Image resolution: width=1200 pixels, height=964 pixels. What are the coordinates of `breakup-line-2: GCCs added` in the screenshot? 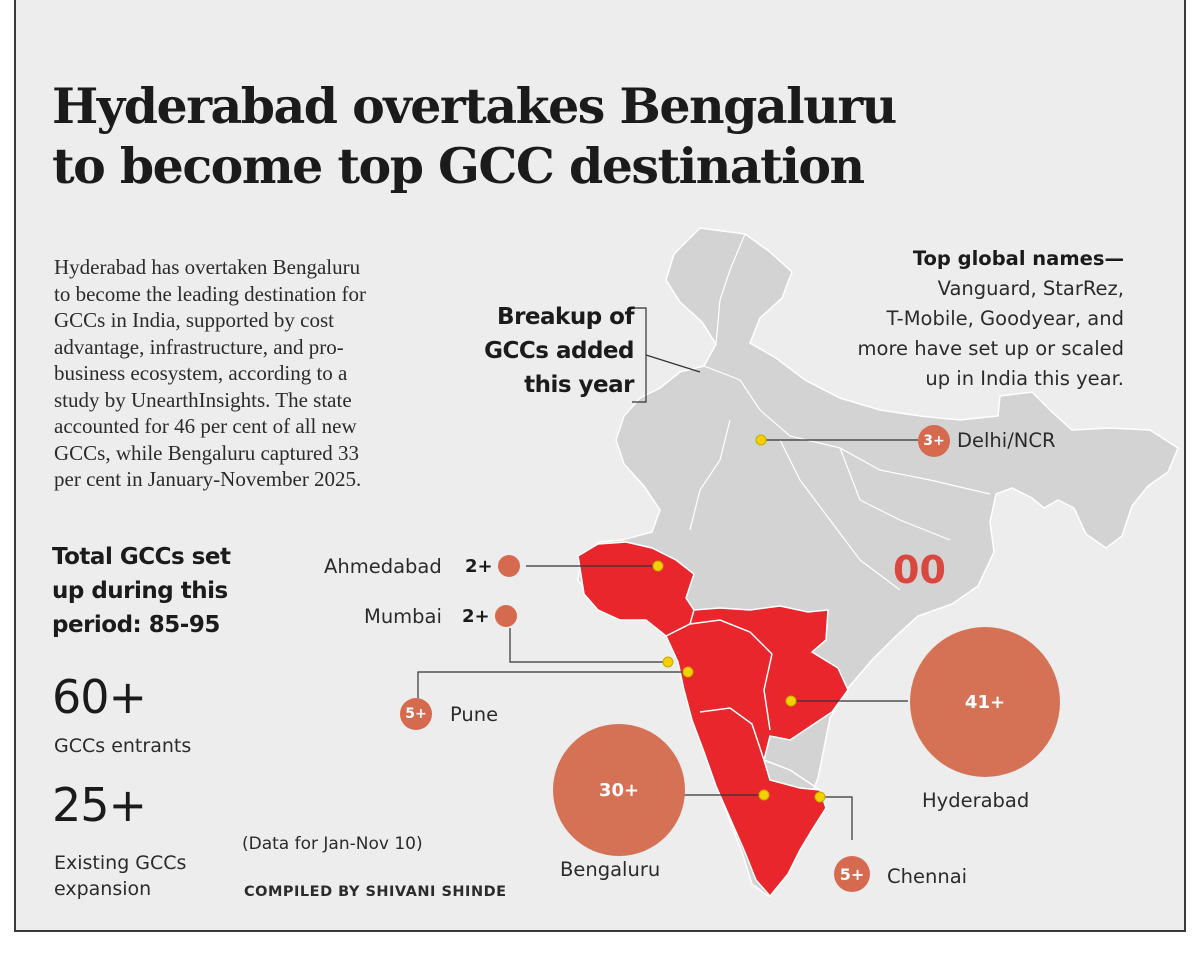 It's located at (559, 351).